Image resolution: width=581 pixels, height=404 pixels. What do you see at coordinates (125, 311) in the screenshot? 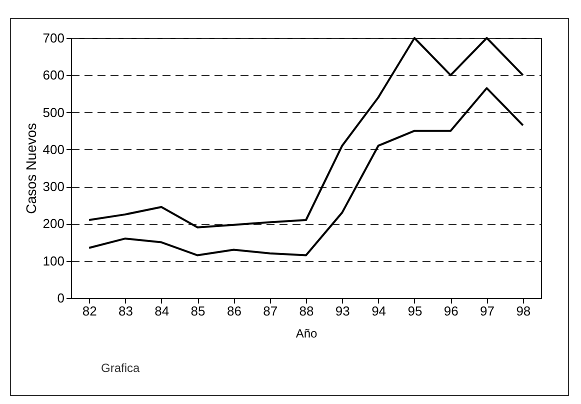
I see `x-tick-label: 83` at bounding box center [125, 311].